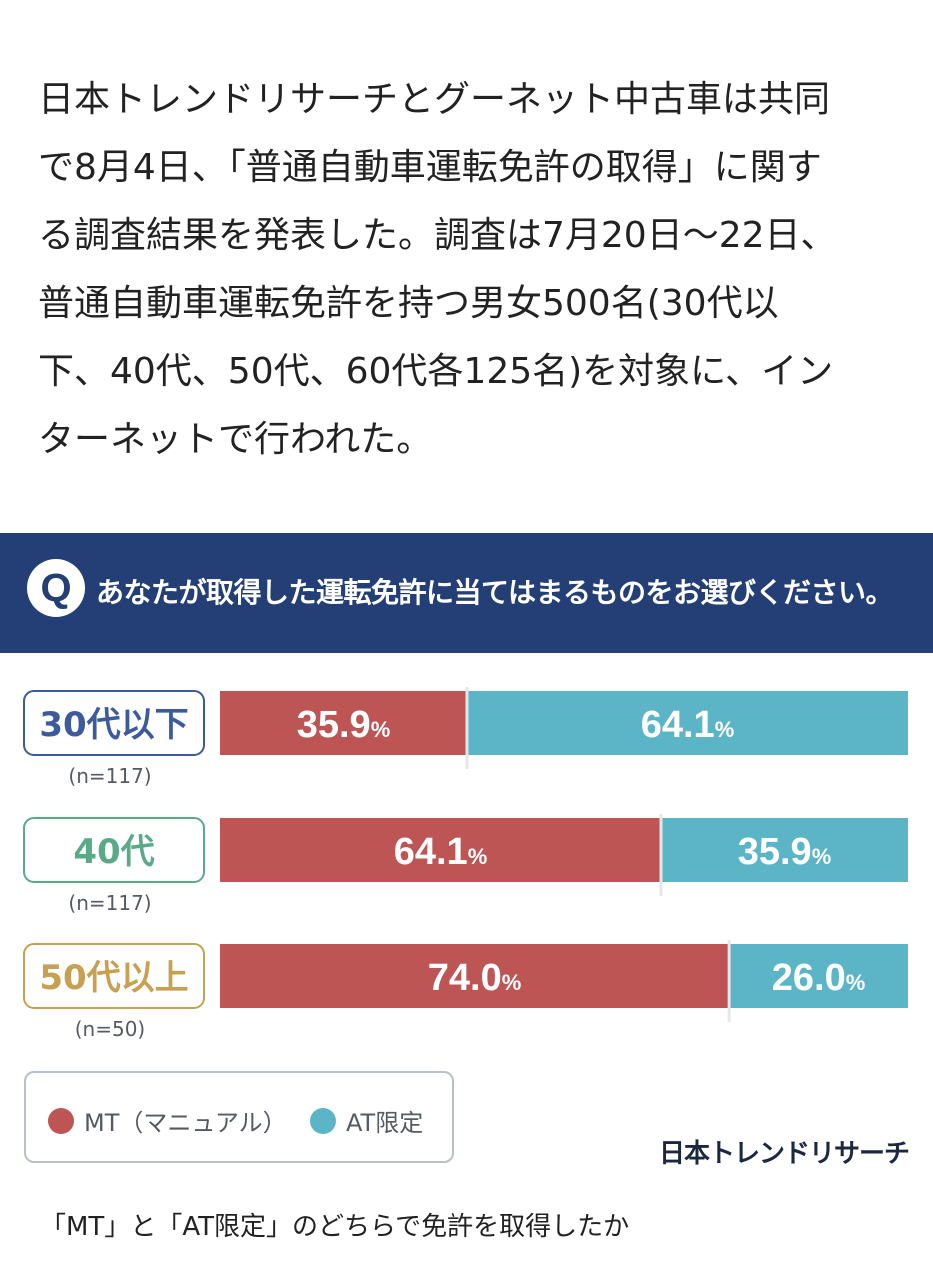 This screenshot has height=1280, width=933. I want to click on intro-line: る調査結果を発表した。調査は7月20日〜22日、, so click(437, 235).